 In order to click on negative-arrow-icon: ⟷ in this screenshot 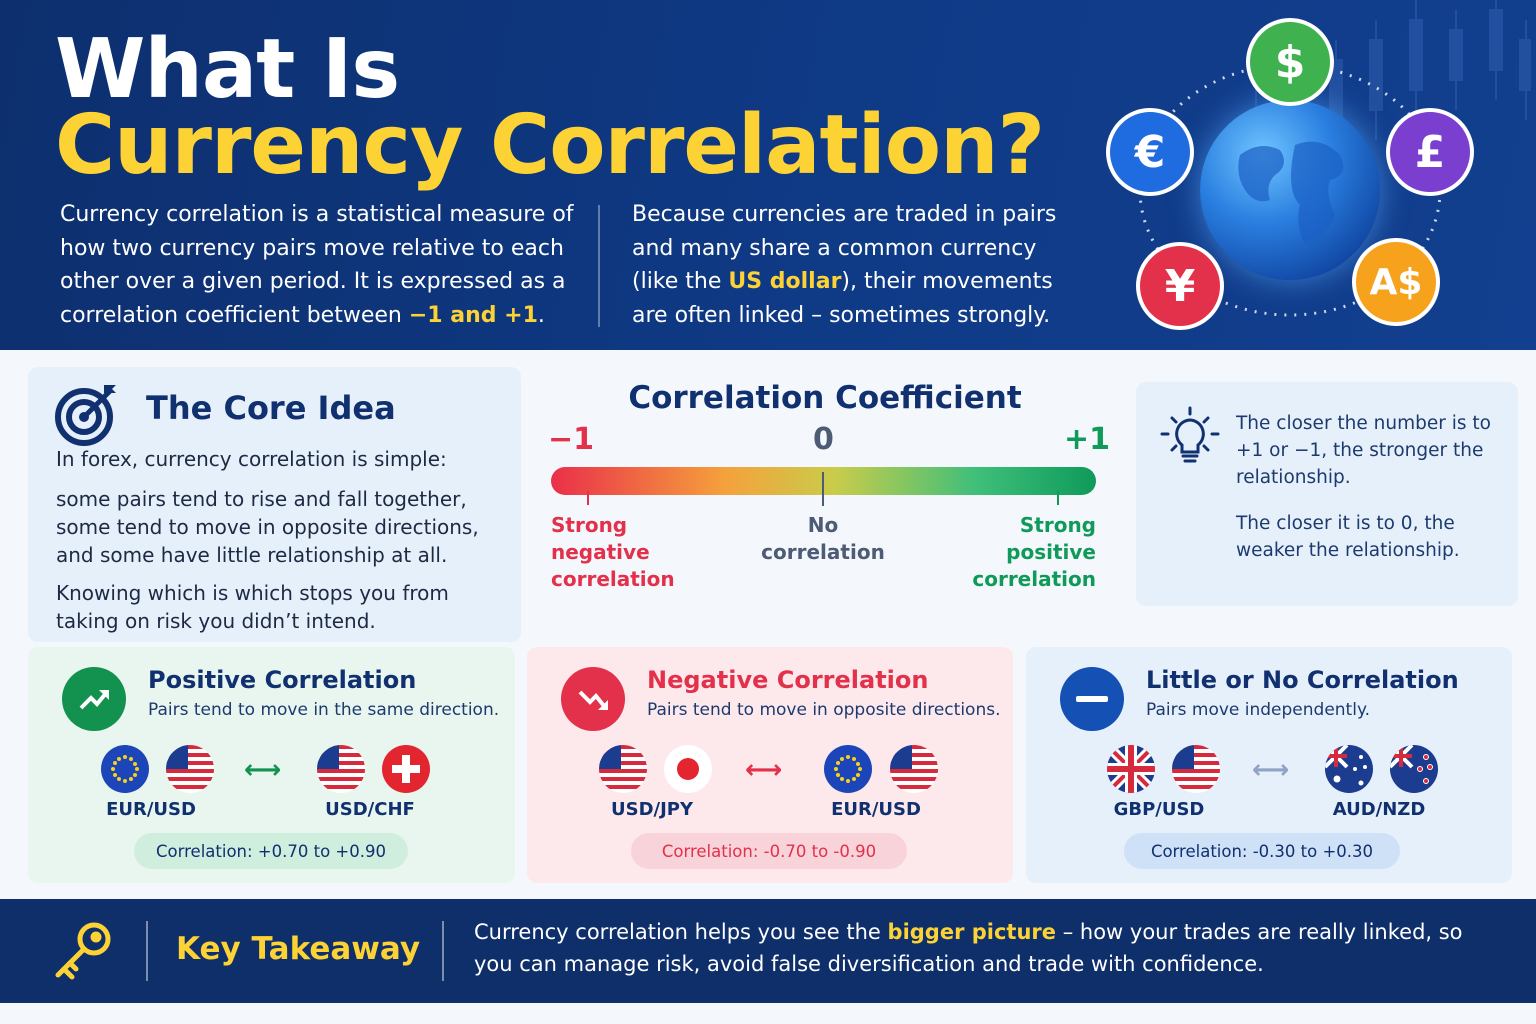, I will do `click(764, 770)`.